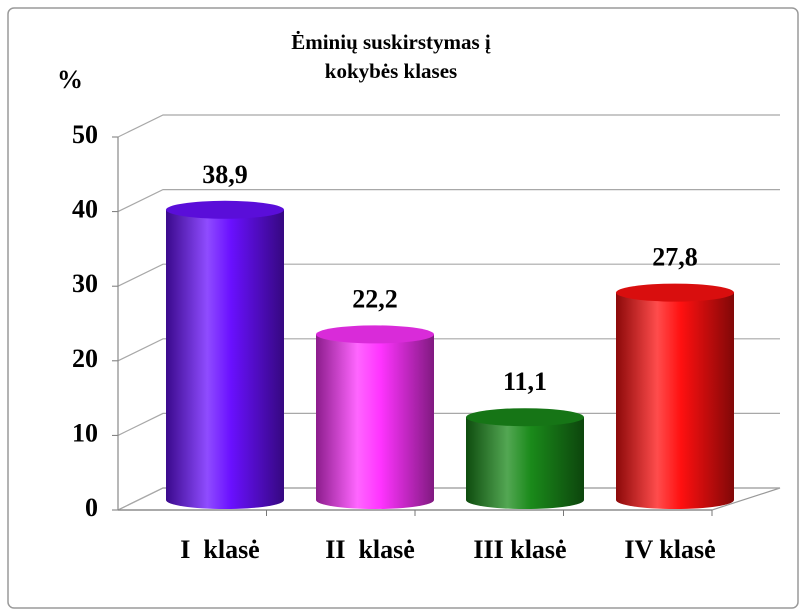 Image resolution: width=806 pixels, height=616 pixels. Describe the element at coordinates (675, 257) in the screenshot. I see `data-label: 27,8` at that location.